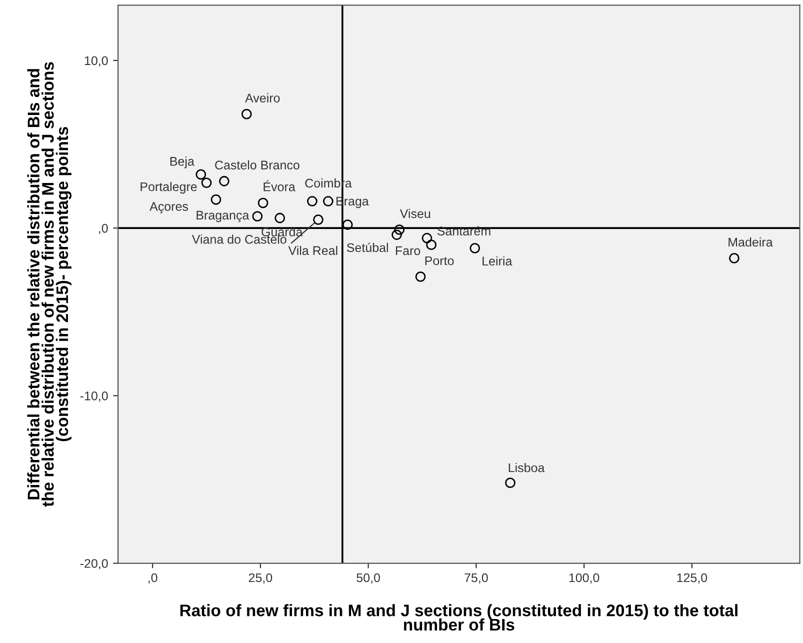  What do you see at coordinates (368, 578) in the screenshot?
I see `x-tick-label: 50,0` at bounding box center [368, 578].